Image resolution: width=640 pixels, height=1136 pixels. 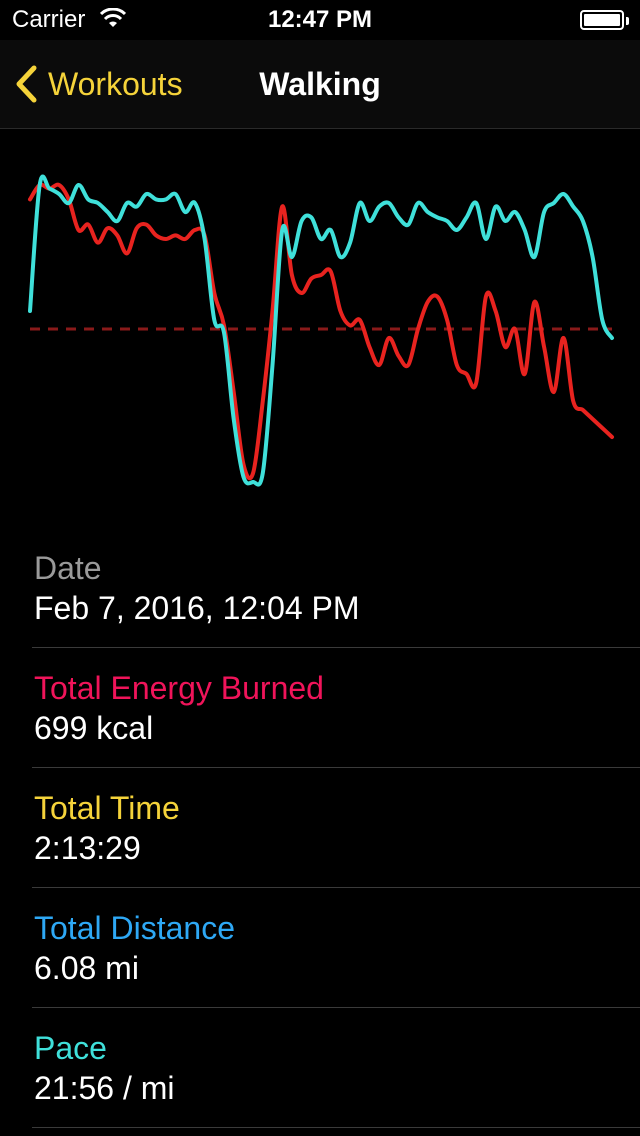 I want to click on detail-row: Total Time 2:13:29, so click(x=320, y=828).